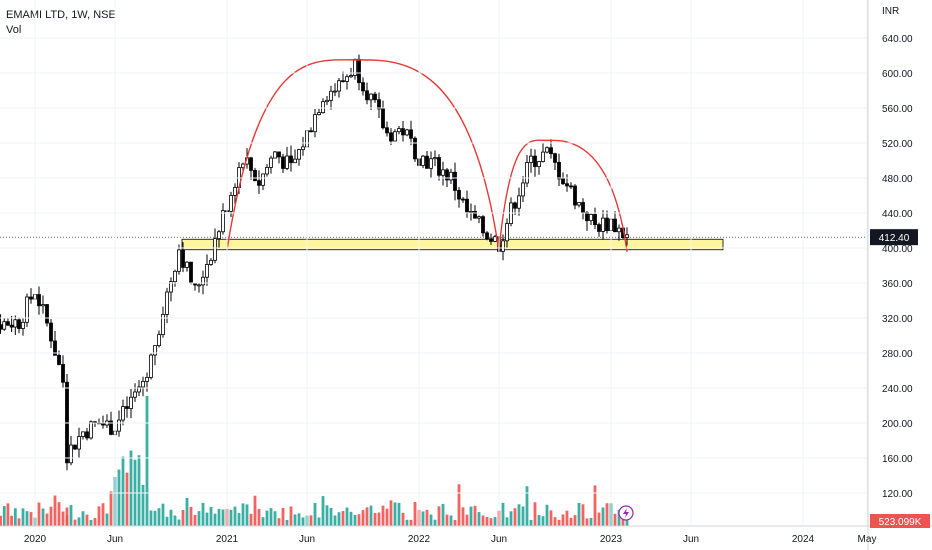  I want to click on y-tick-label: 240.00, so click(897, 389).